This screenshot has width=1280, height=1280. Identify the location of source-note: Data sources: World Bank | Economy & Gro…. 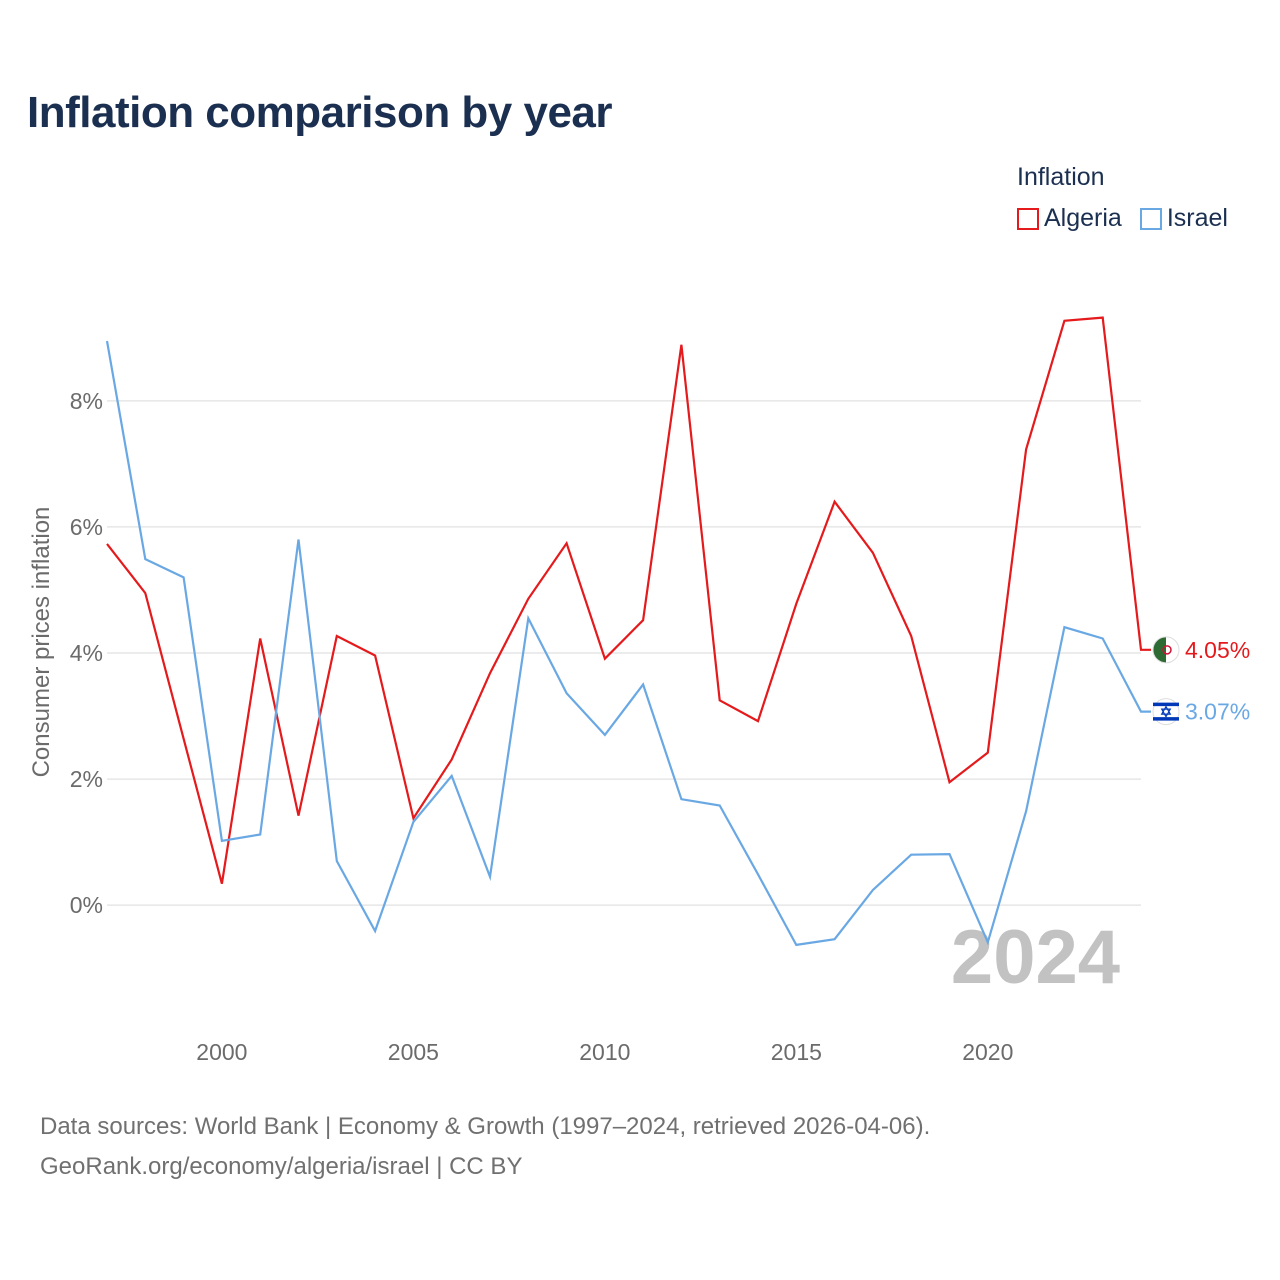
(485, 1147).